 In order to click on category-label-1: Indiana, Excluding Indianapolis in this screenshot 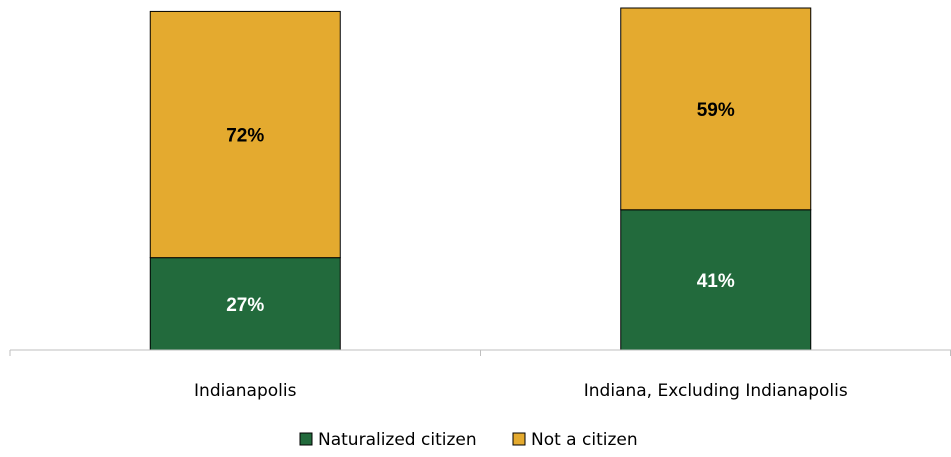, I will do `click(716, 391)`.